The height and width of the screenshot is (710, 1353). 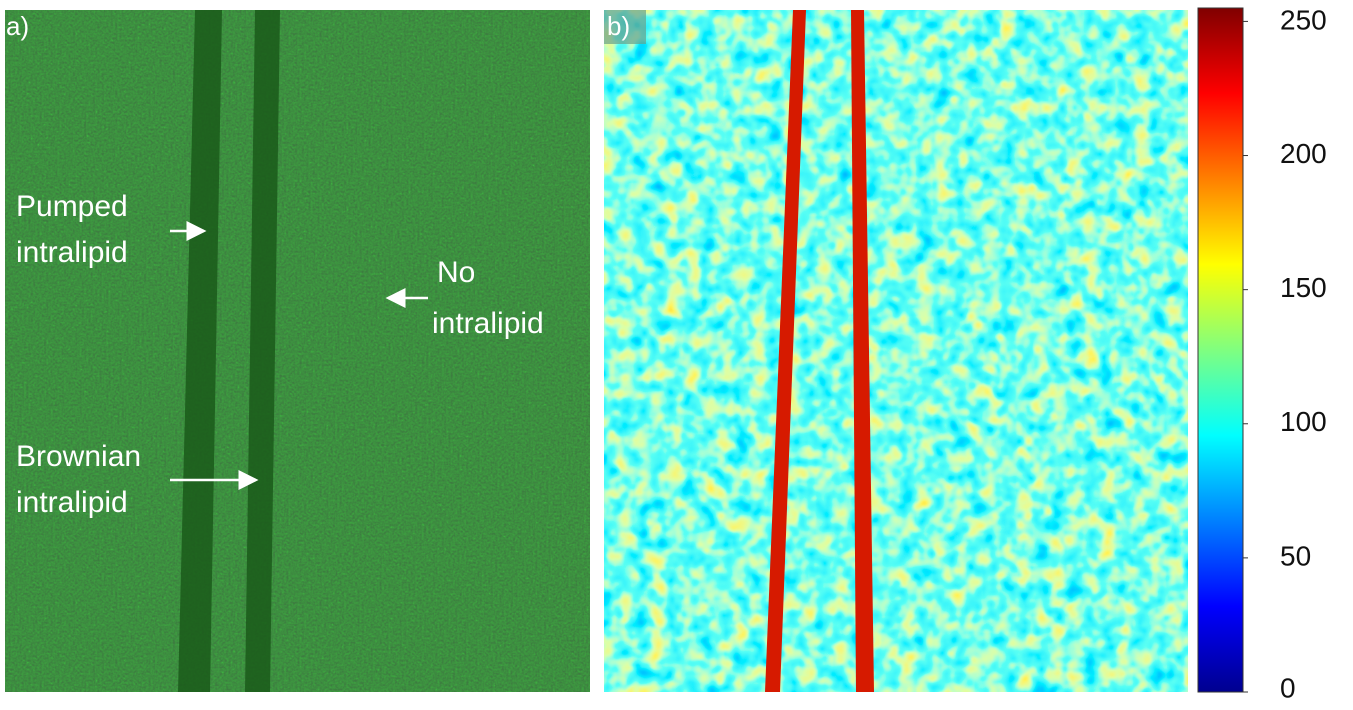 I want to click on tick-label: 150, so click(x=1303, y=287).